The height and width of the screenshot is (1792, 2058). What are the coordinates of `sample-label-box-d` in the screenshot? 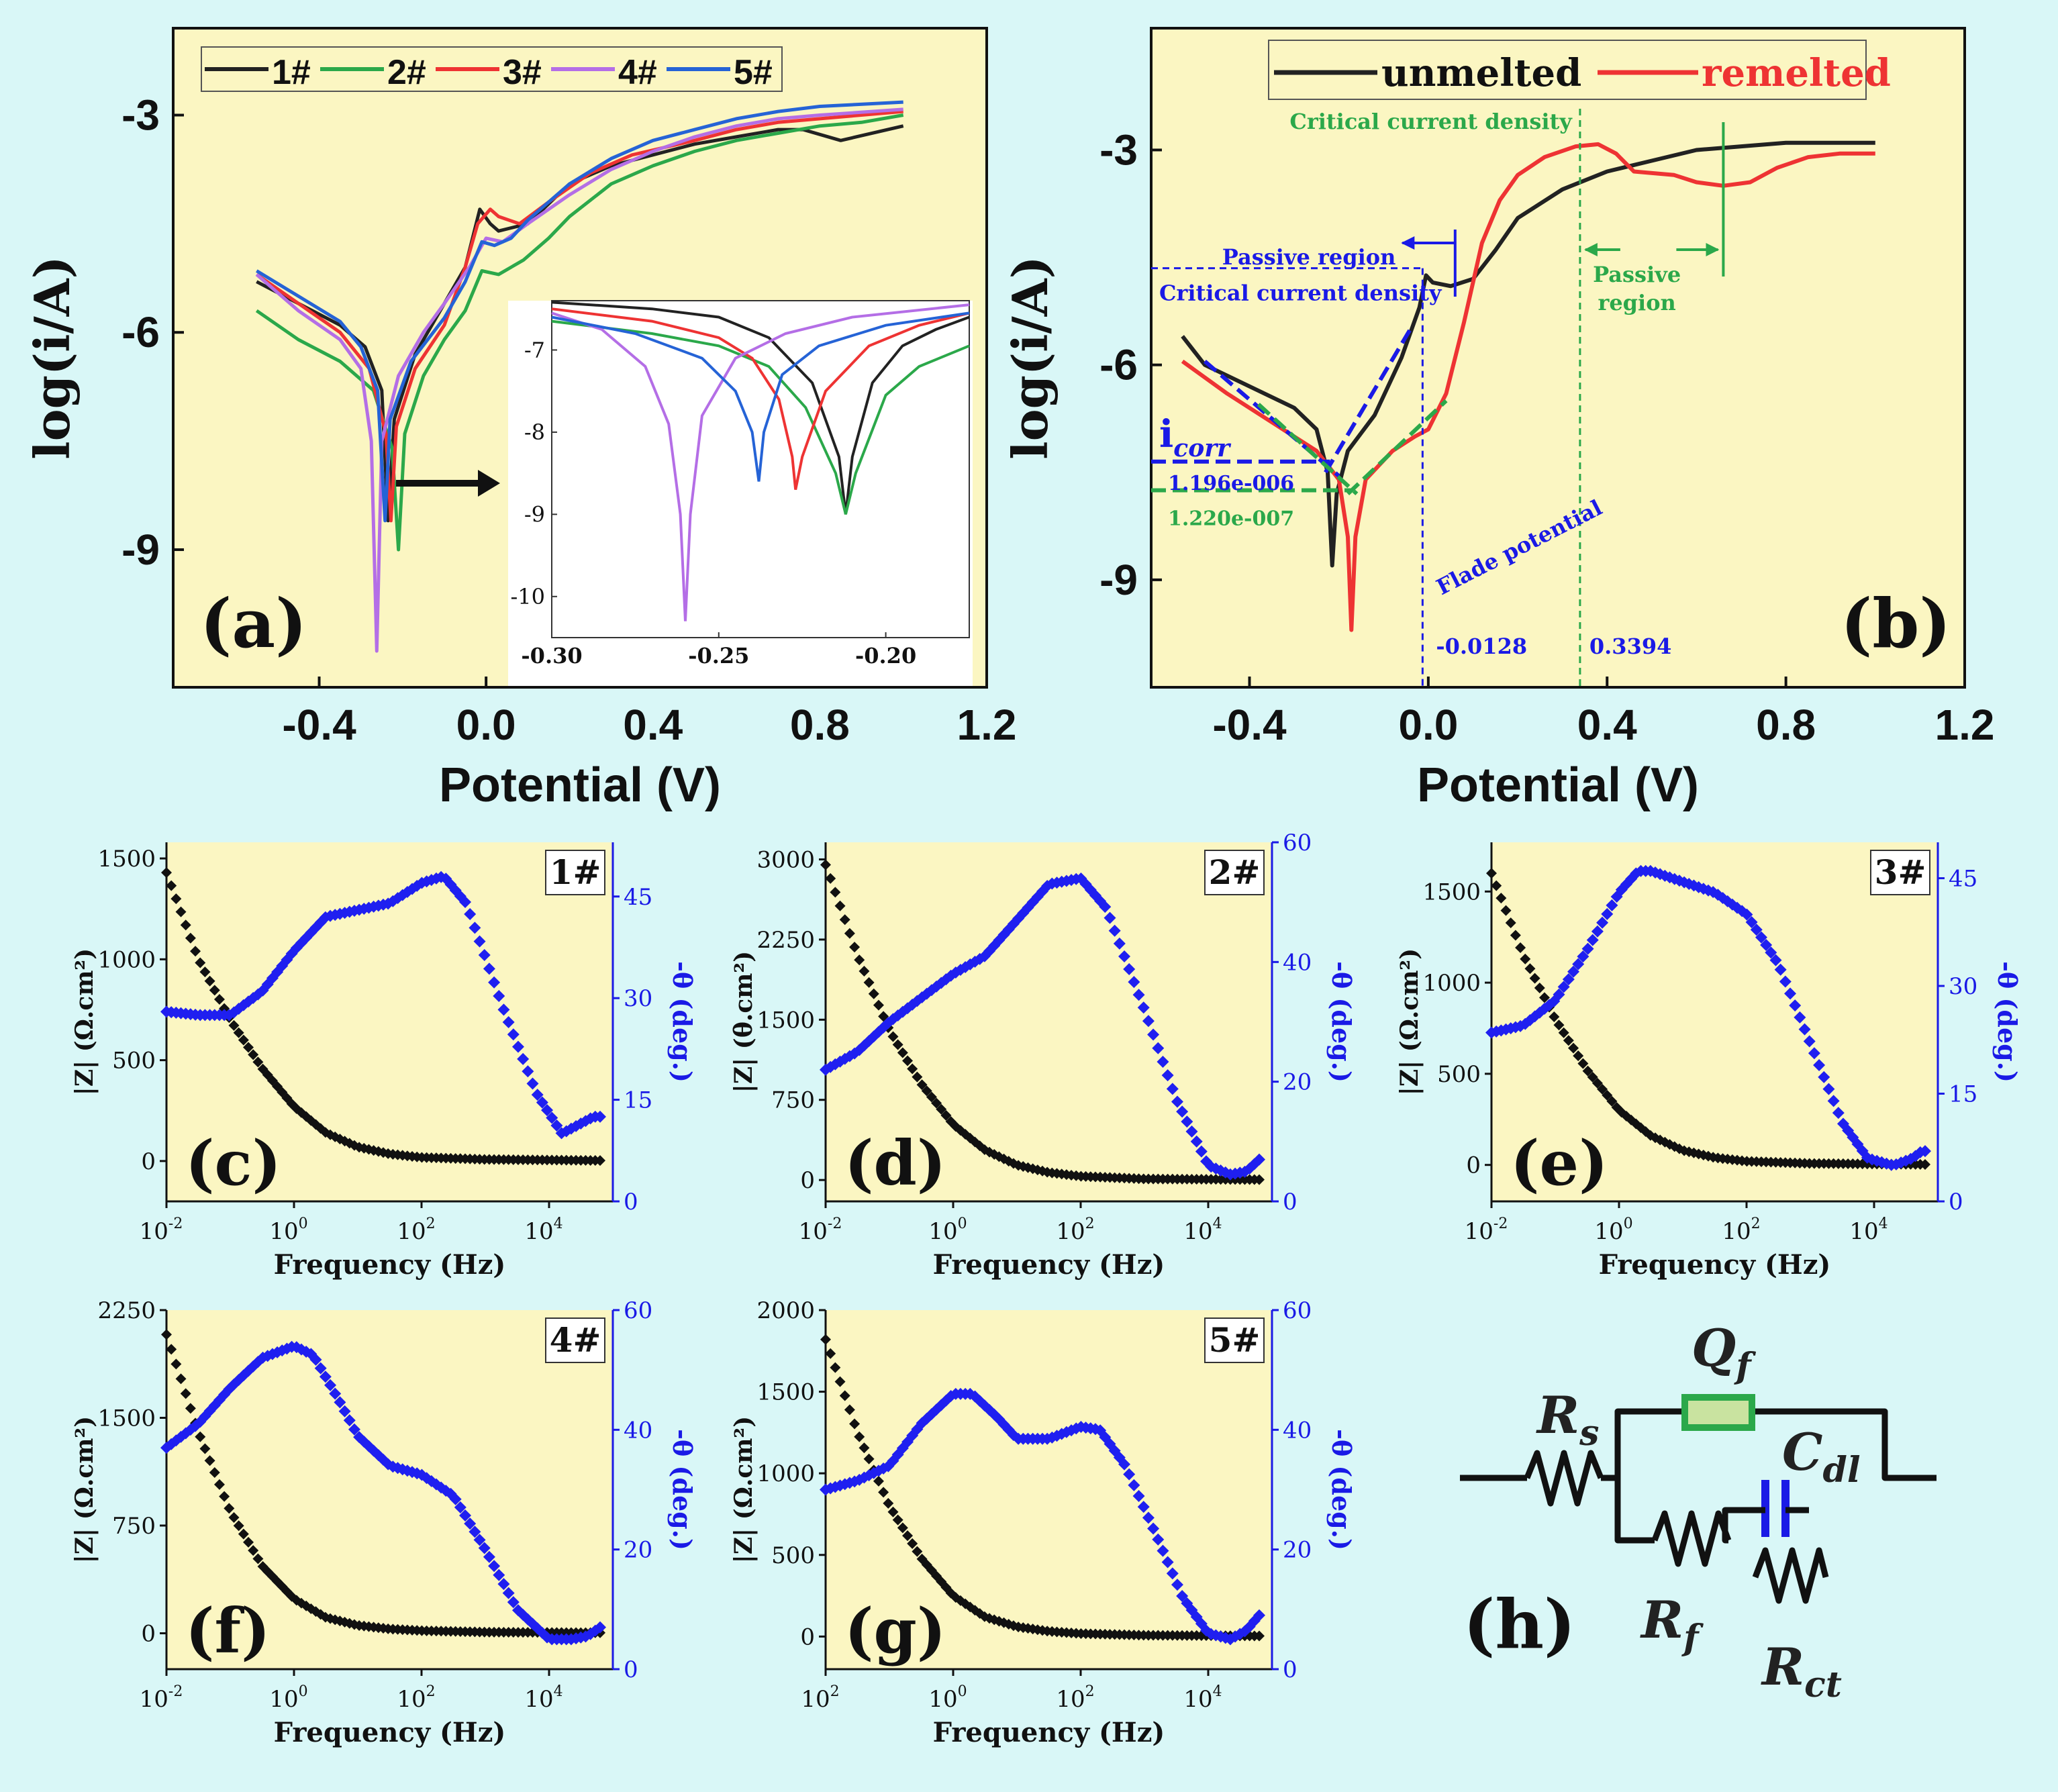 It's located at (1234, 873).